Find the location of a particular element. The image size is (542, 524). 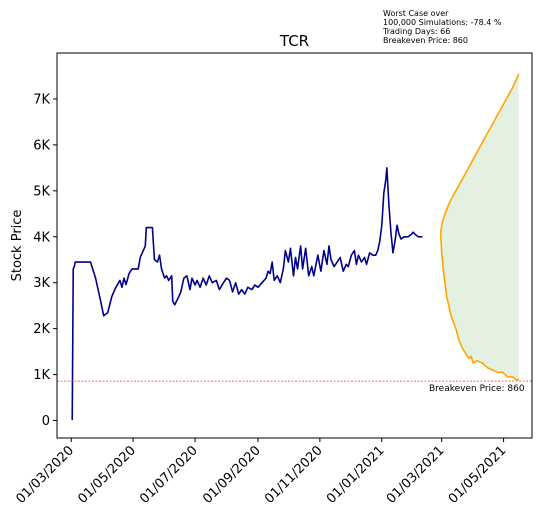

y-tick-label-3: 3K is located at coordinates (41, 283).